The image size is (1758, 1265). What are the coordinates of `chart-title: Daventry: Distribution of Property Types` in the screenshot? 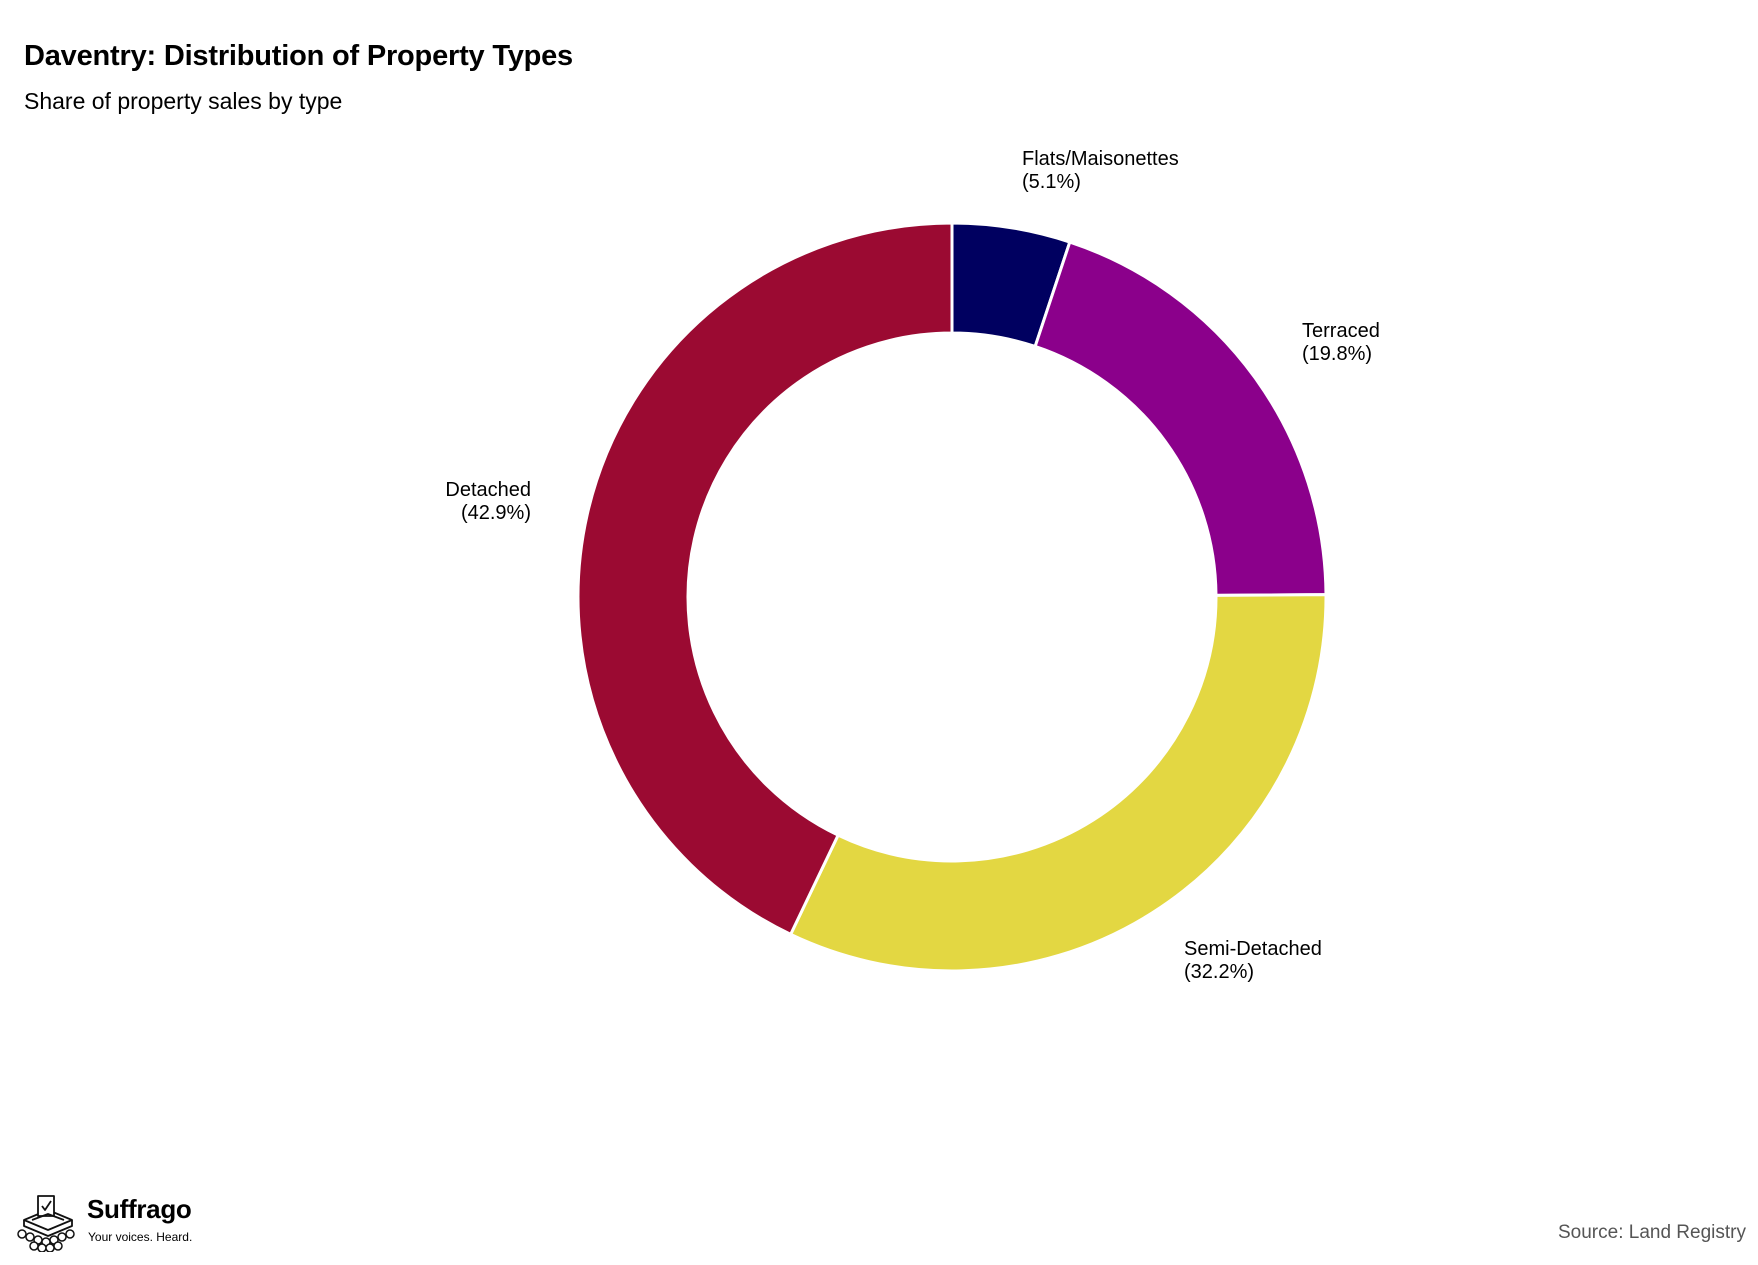 It's located at (298, 56).